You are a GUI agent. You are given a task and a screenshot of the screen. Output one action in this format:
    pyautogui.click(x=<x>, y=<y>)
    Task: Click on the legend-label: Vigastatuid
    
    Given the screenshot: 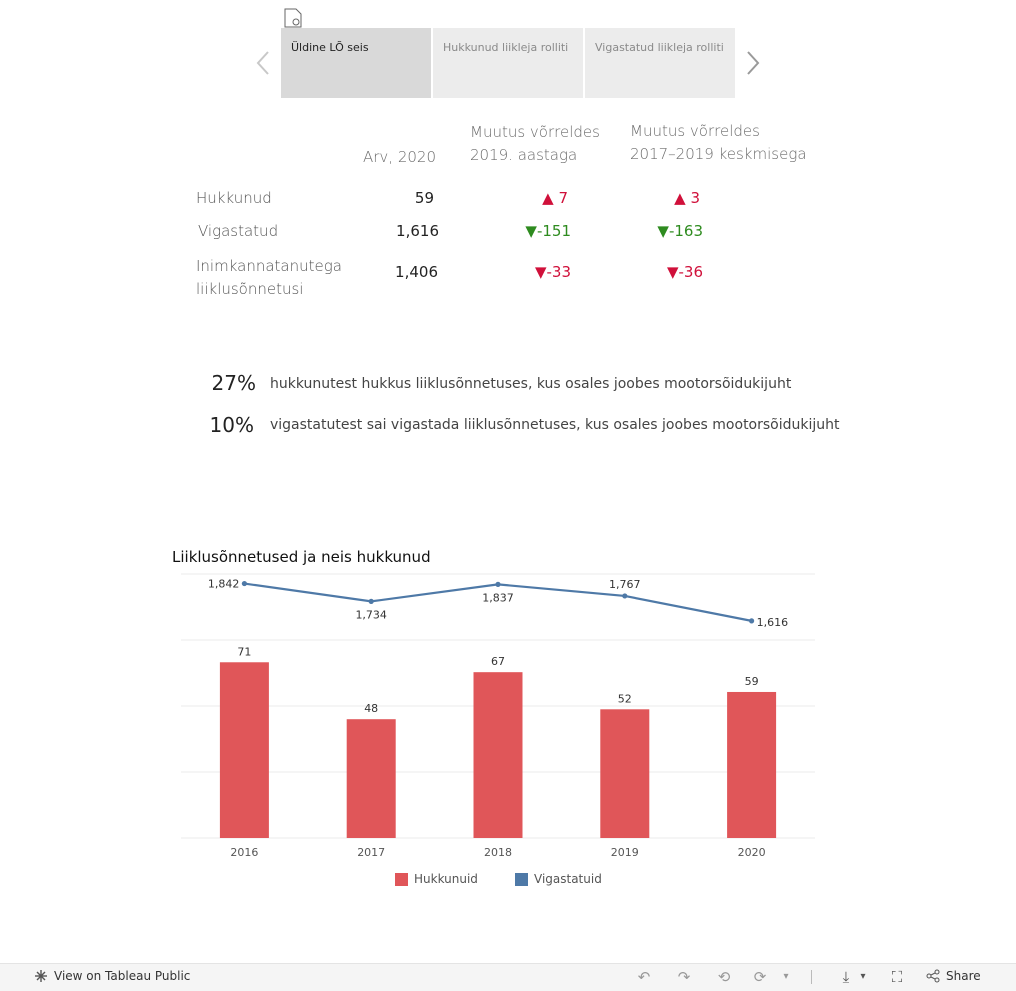 What is the action you would take?
    pyautogui.click(x=568, y=879)
    